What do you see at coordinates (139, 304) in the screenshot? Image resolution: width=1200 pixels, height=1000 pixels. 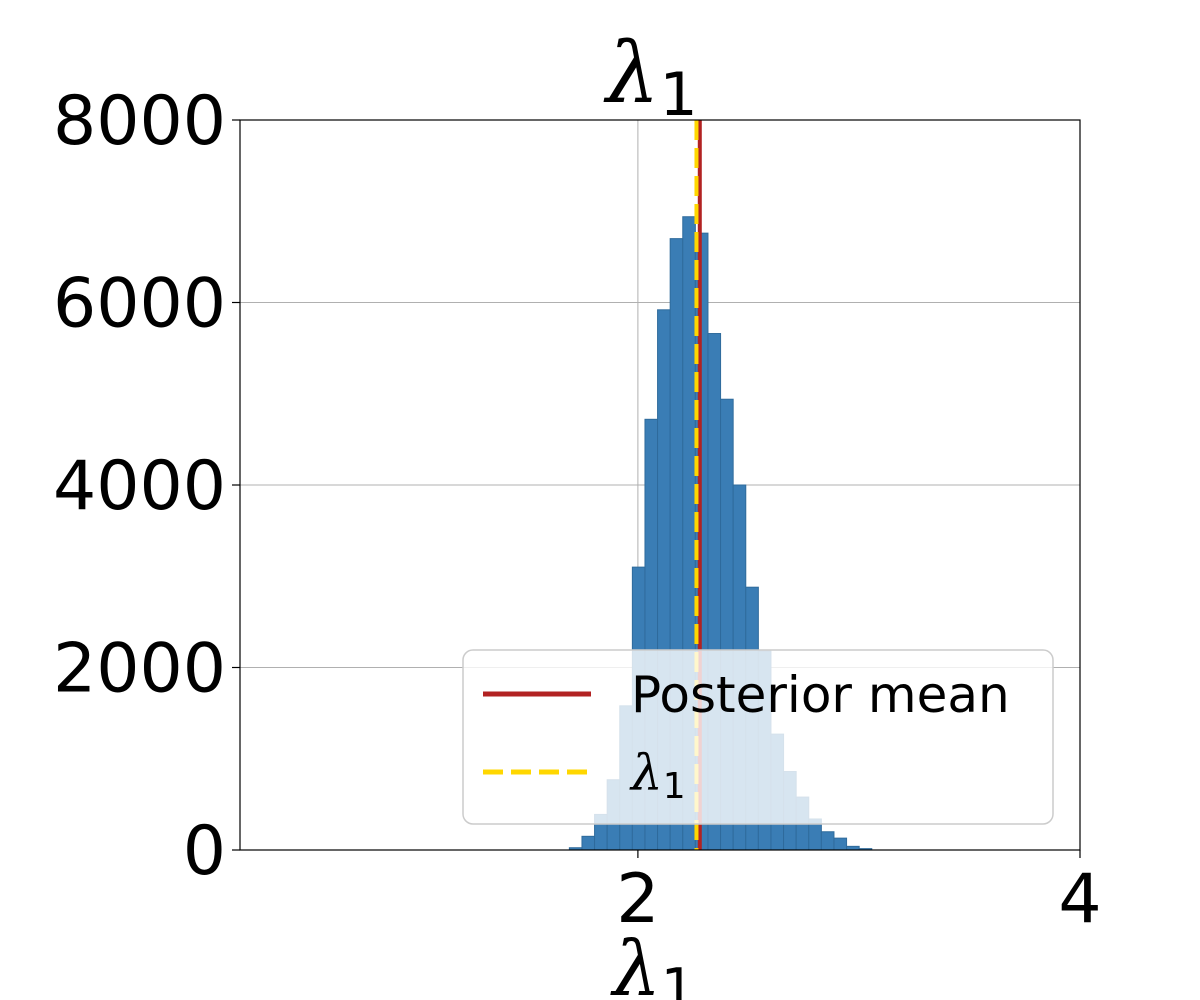 I see `y-tick-label: 6000` at bounding box center [139, 304].